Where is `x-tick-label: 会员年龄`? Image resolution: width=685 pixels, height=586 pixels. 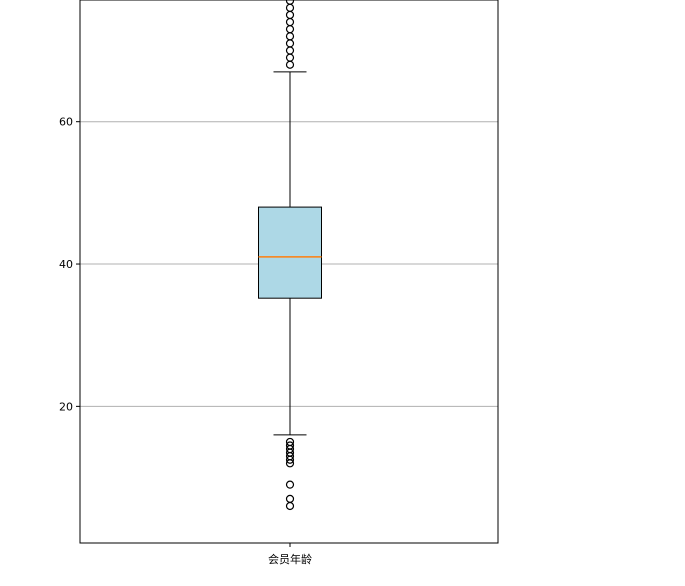 x-tick-label: 会员年龄 is located at coordinates (290, 559).